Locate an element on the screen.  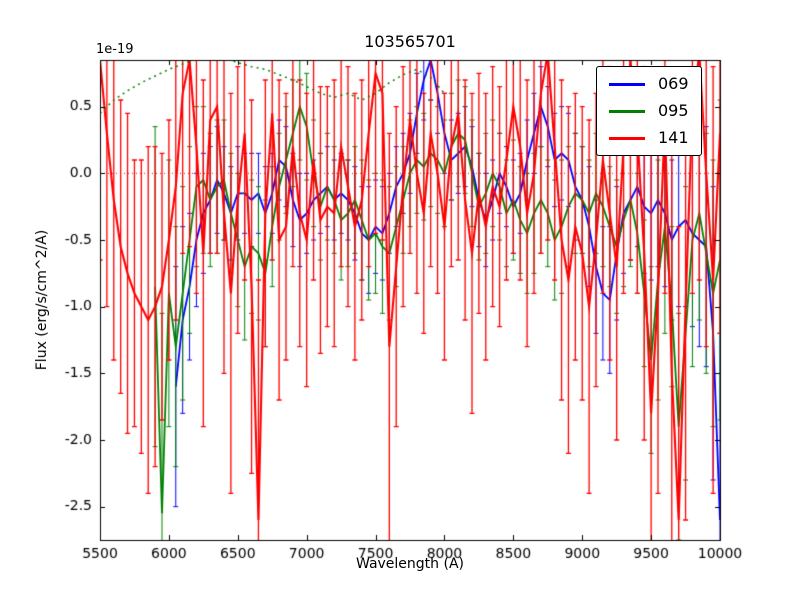
legend-entry: 069 is located at coordinates (649, 84).